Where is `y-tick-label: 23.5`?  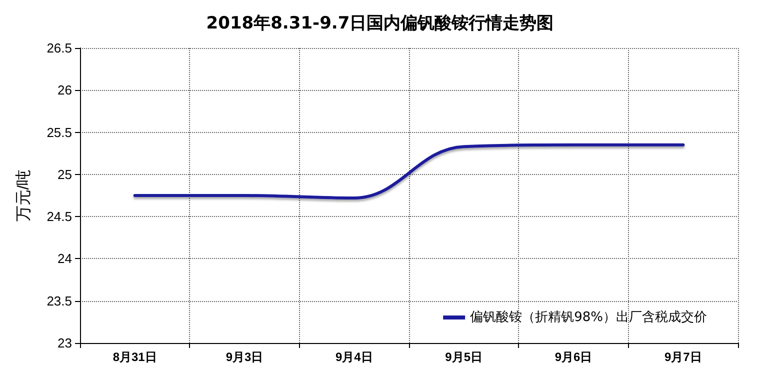
y-tick-label: 23.5 is located at coordinates (59, 300).